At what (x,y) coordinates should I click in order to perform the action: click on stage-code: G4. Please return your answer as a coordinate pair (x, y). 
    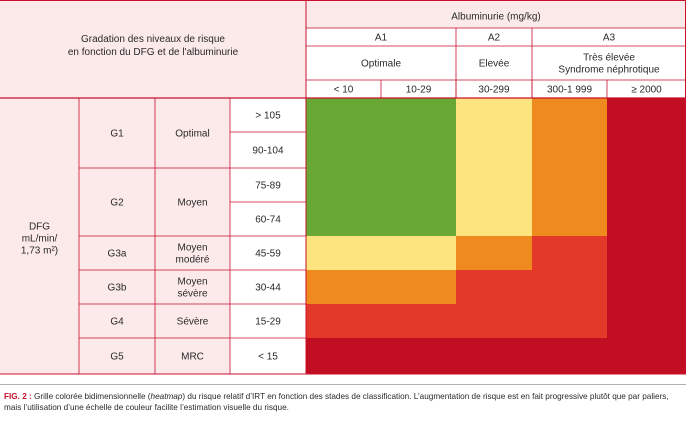
    Looking at the image, I should click on (117, 322).